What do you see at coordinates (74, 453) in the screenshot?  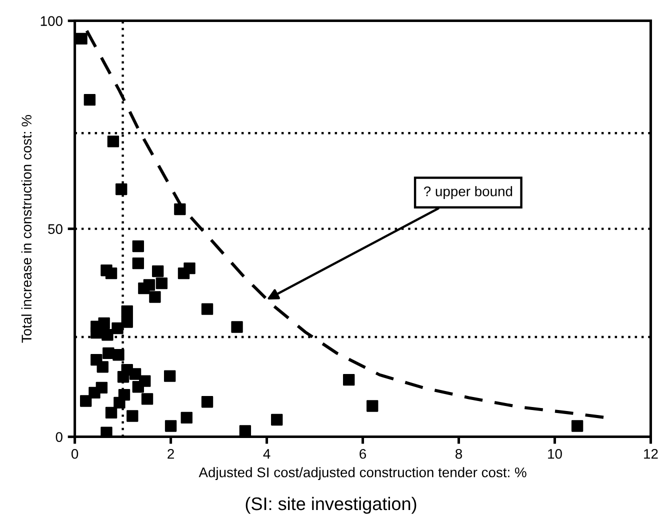 I see `x-tick-label: 0` at bounding box center [74, 453].